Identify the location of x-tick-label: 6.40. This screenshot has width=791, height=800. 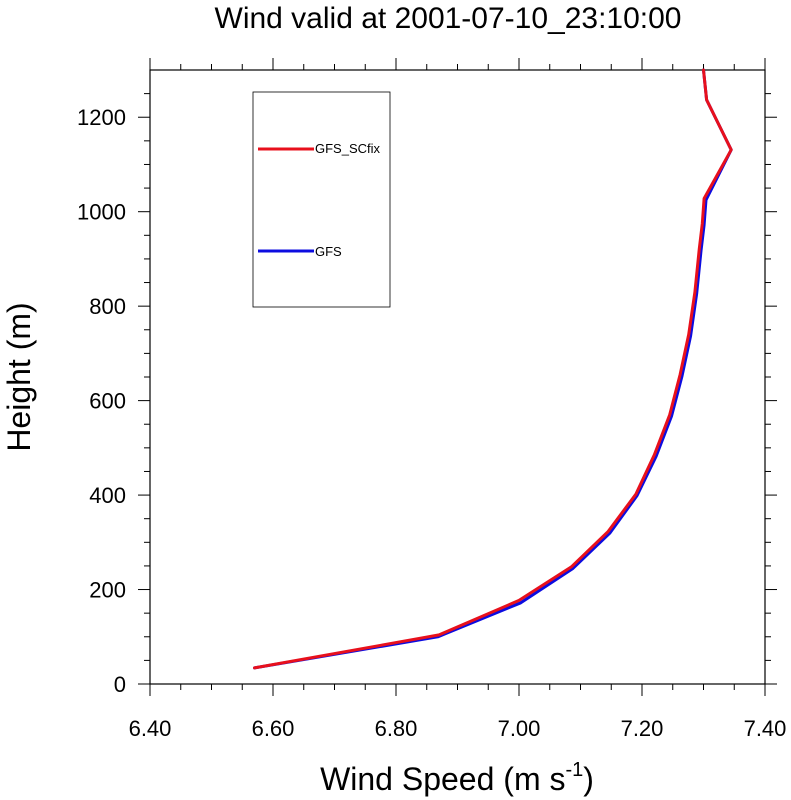
(150, 728).